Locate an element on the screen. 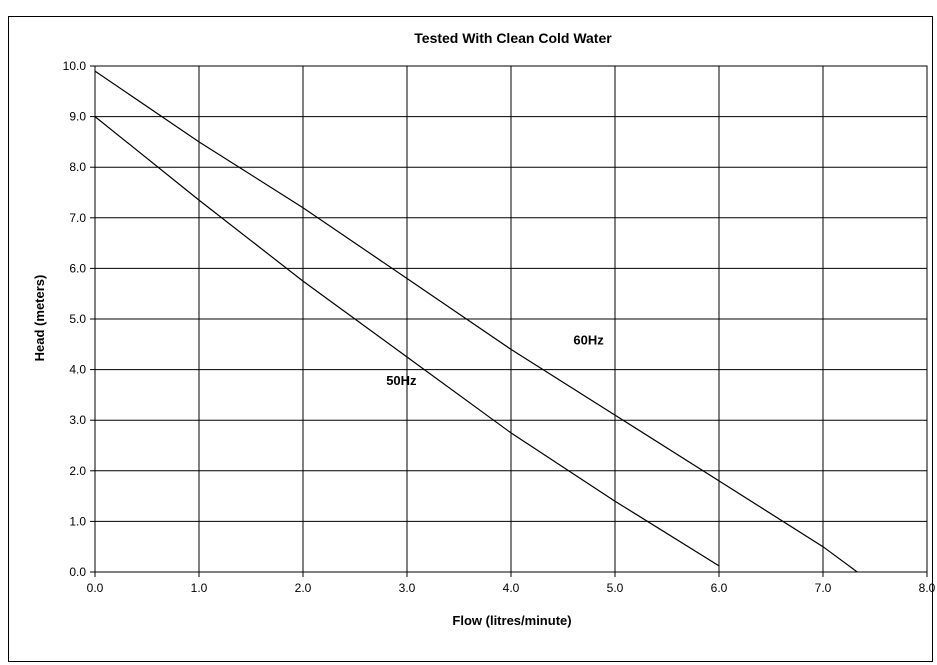 The height and width of the screenshot is (665, 937). x-tick-label: 1.0 is located at coordinates (199, 588).